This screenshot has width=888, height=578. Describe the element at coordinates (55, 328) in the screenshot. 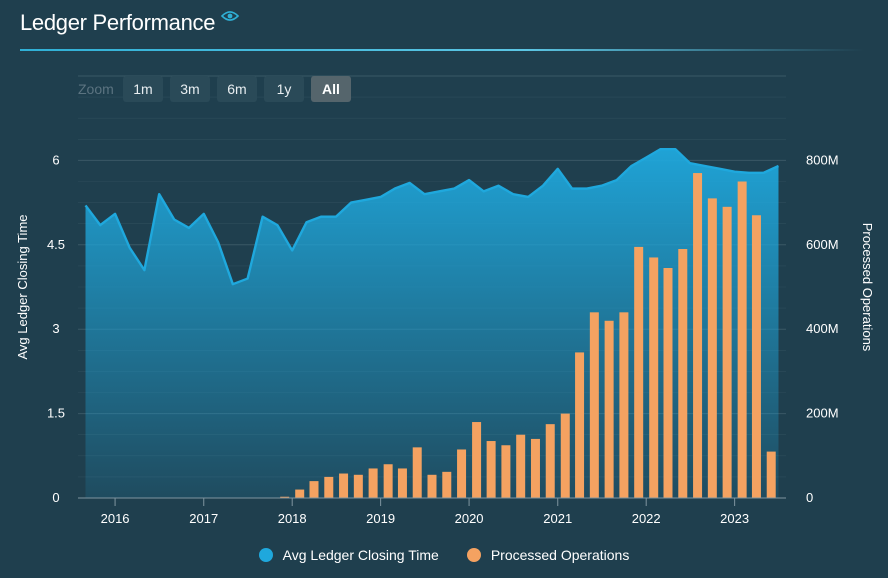

I see `left-y-tick-label: 3` at that location.